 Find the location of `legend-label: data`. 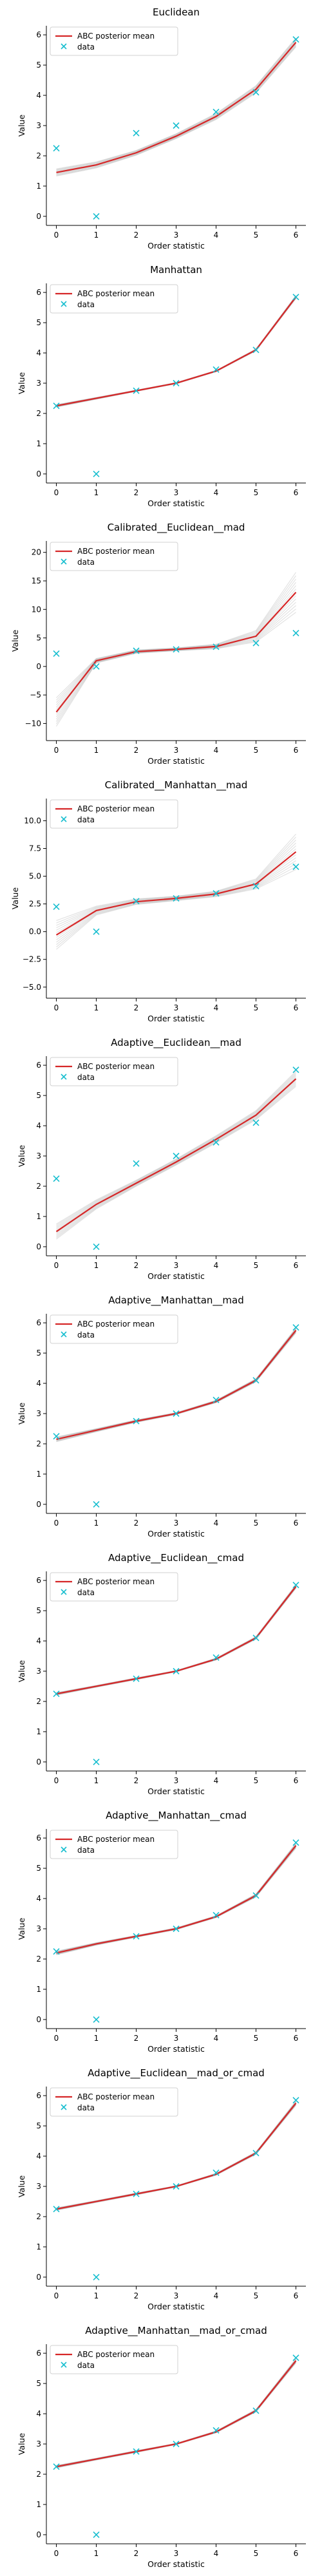

legend-label: data is located at coordinates (86, 2365).